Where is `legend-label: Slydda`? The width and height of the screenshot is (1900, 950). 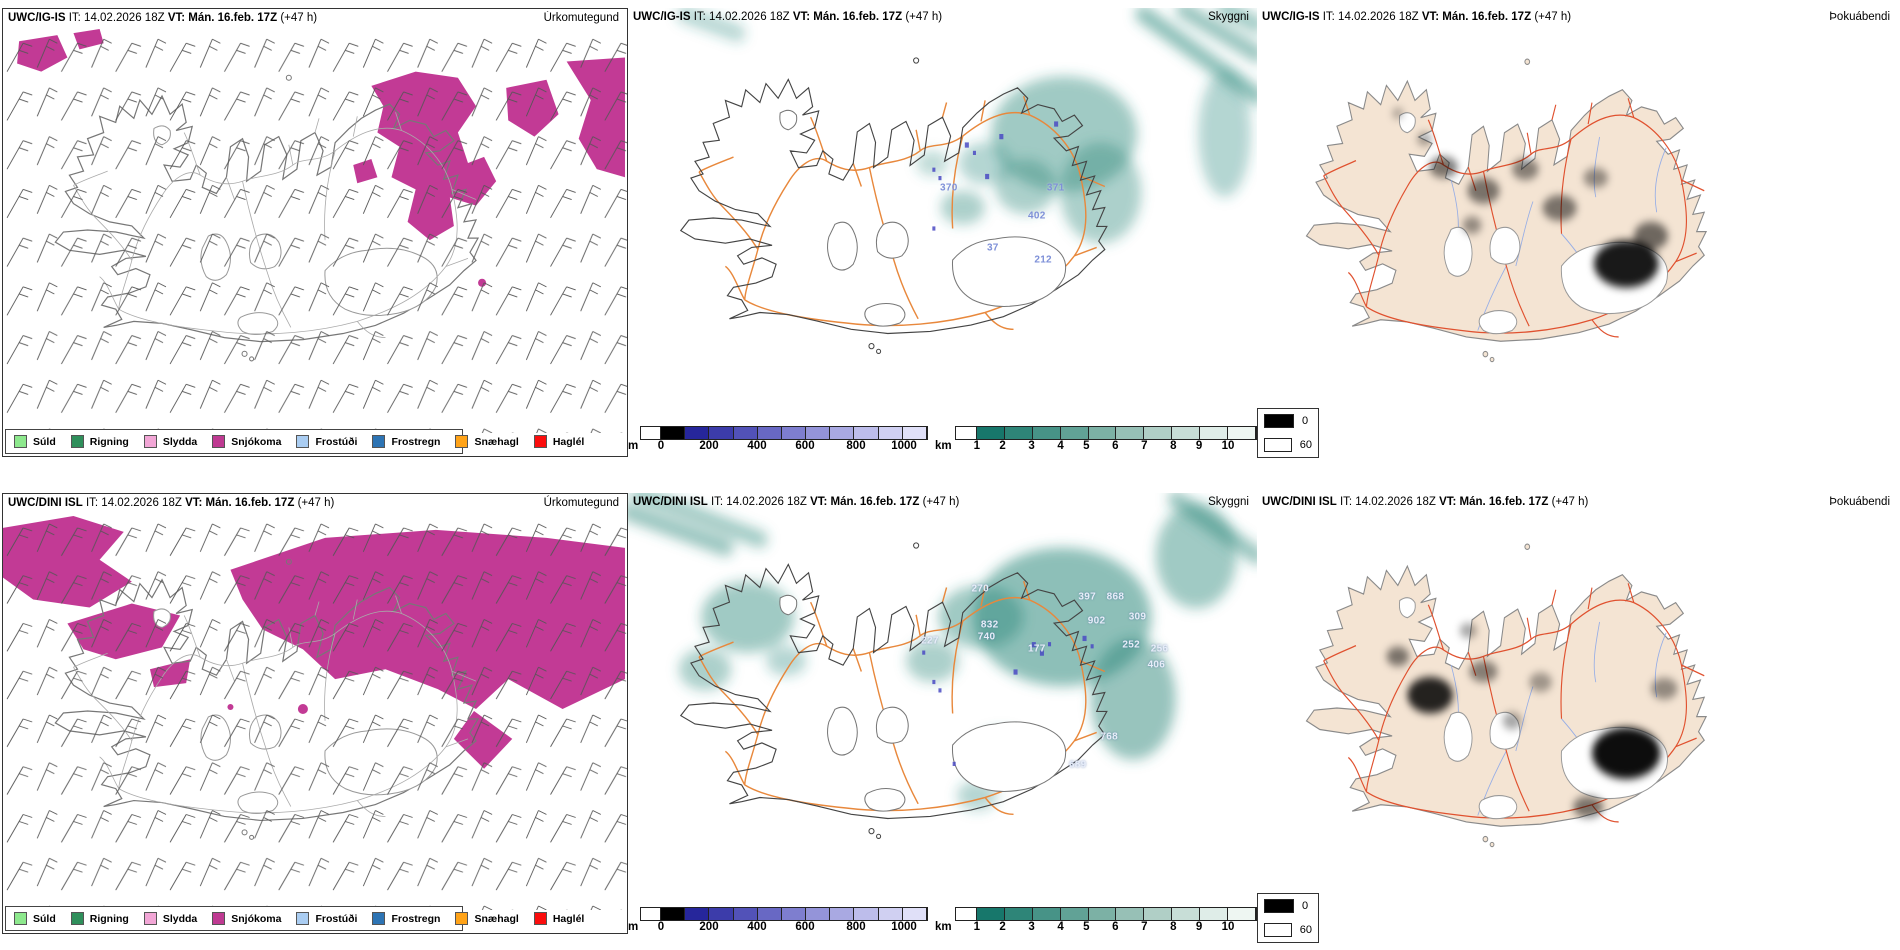 legend-label: Slydda is located at coordinates (180, 441).